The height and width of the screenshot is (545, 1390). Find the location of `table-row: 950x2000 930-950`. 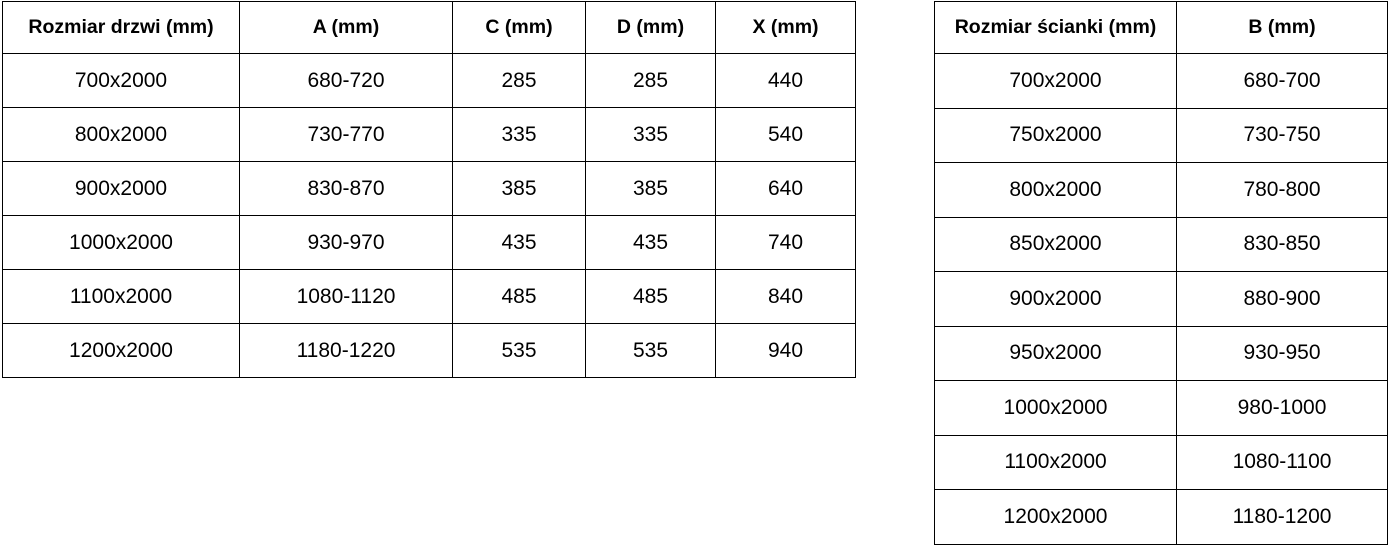

table-row: 950x2000 930-950 is located at coordinates (1161, 353).